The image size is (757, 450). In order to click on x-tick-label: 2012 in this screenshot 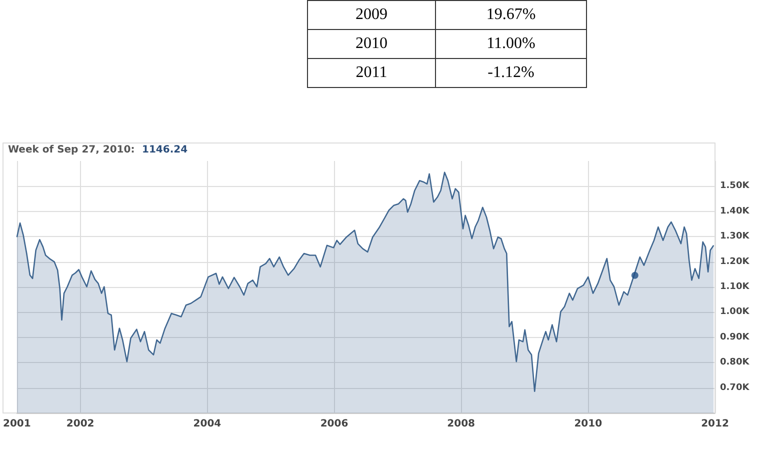, I will do `click(715, 424)`.